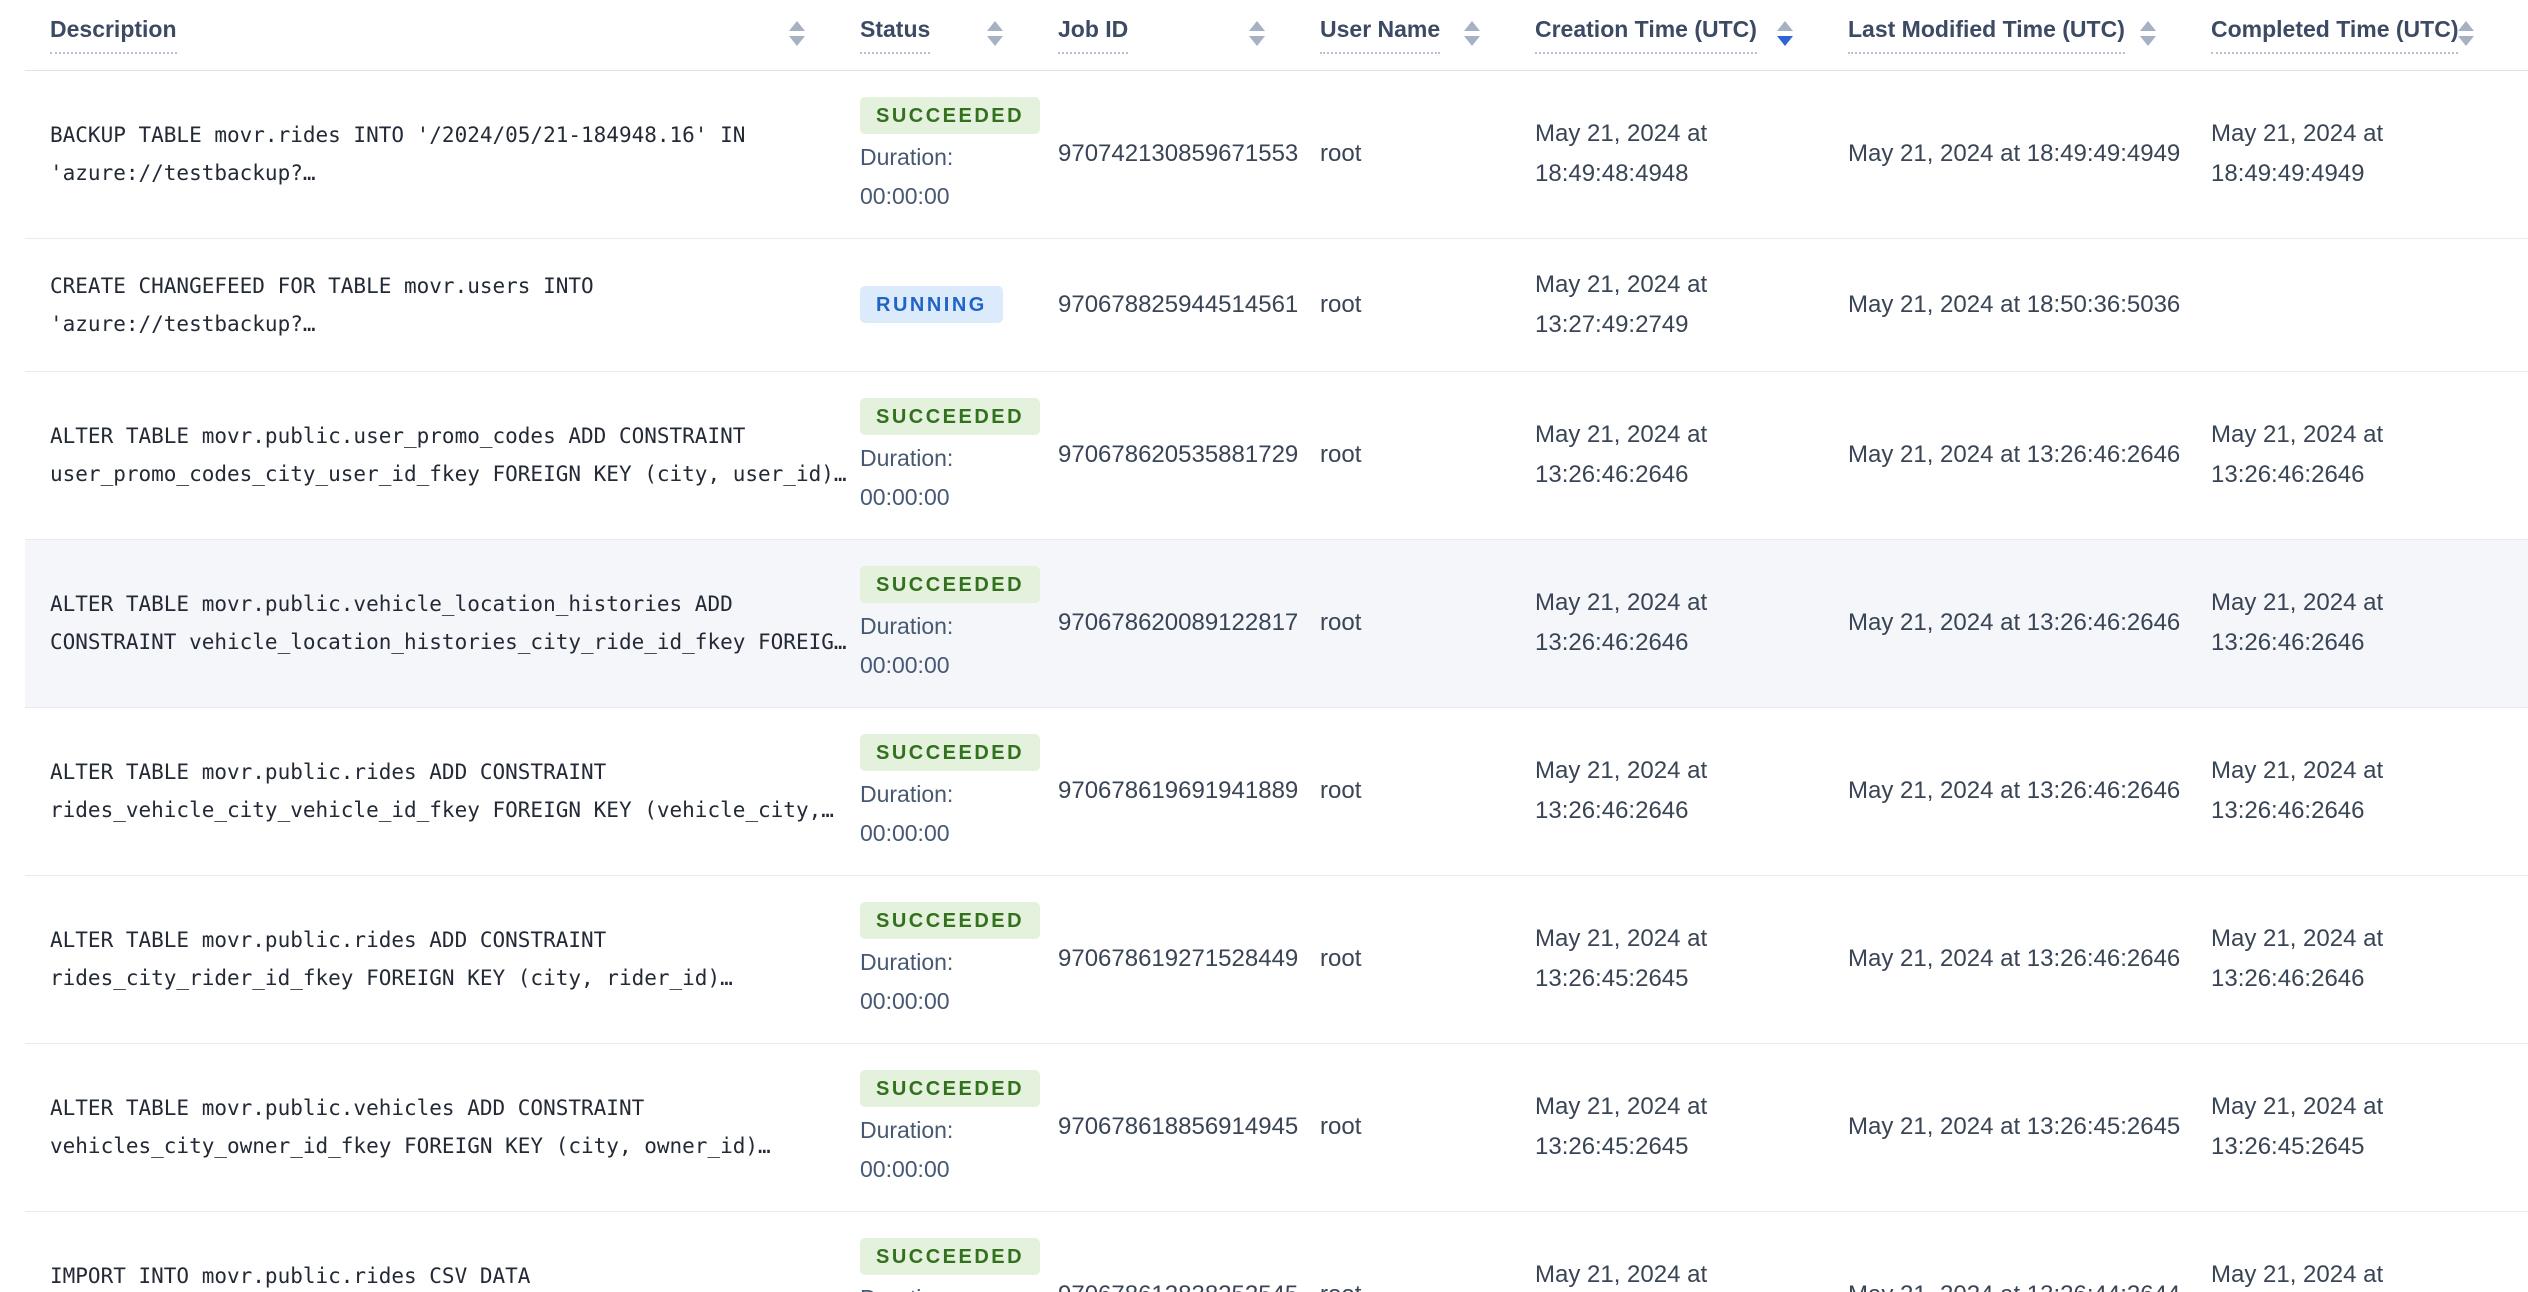 Image resolution: width=2528 pixels, height=1292 pixels. Describe the element at coordinates (2029, 1127) in the screenshot. I see `last-modified-time: May 21, 2024 at 13:26:45:2645` at that location.